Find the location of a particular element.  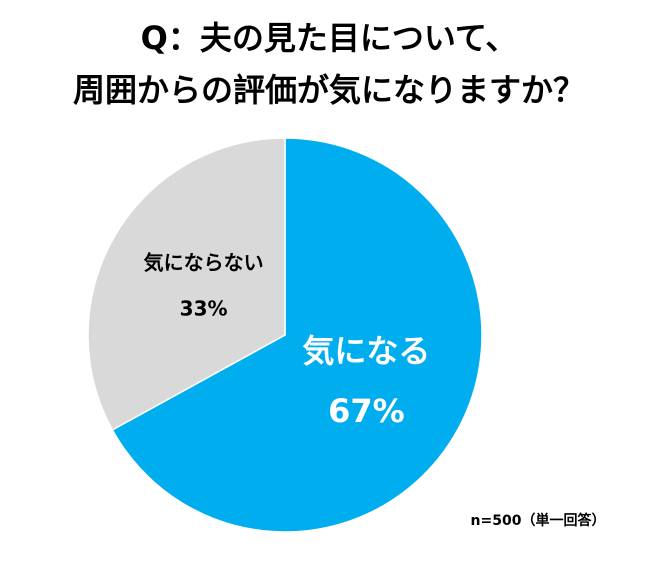

chart-title: Q：夫の見た目について、 is located at coordinates (329, 38).